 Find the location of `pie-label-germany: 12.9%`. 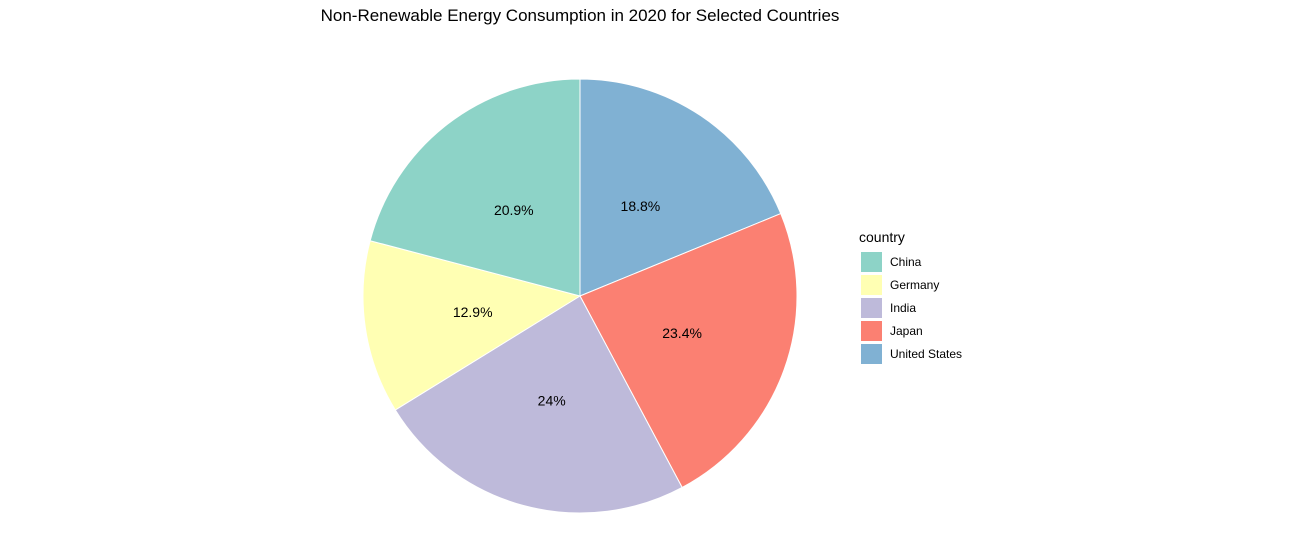

pie-label-germany: 12.9% is located at coordinates (473, 312).